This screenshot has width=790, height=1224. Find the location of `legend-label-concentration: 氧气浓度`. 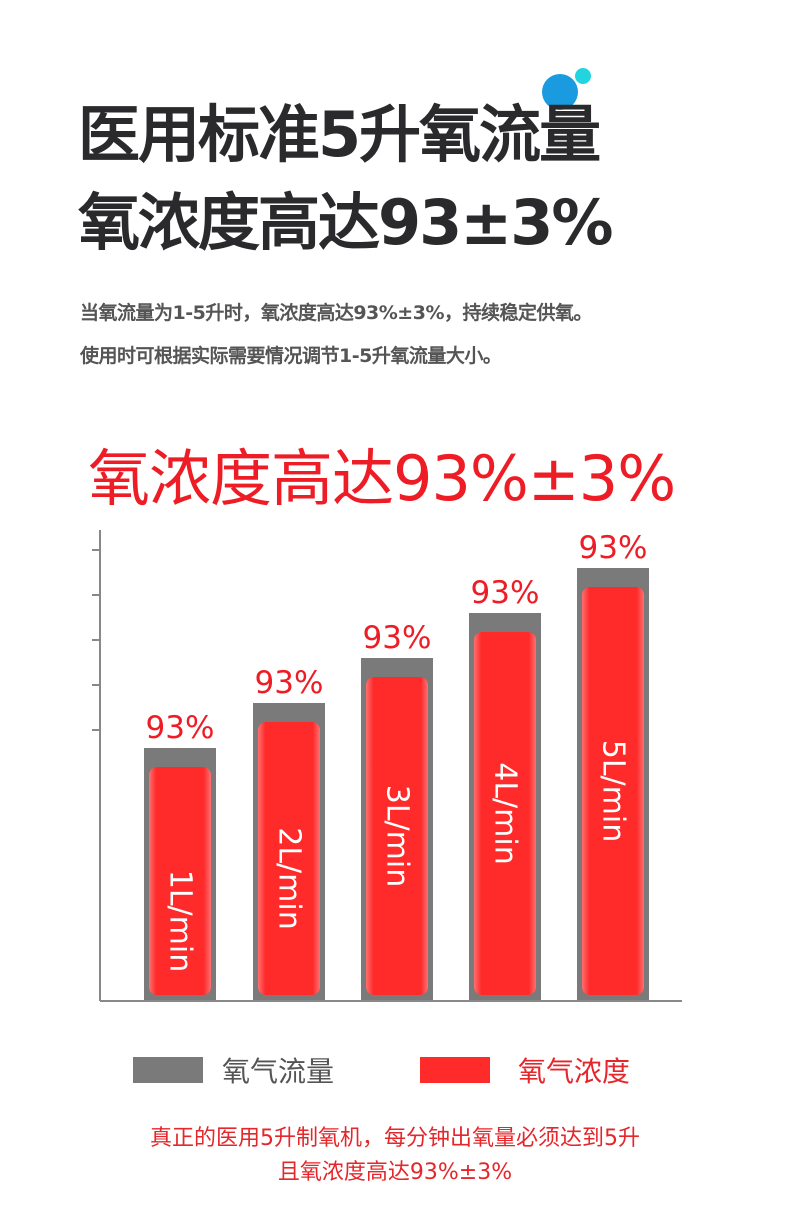

legend-label-concentration: 氧气浓度 is located at coordinates (574, 1071).